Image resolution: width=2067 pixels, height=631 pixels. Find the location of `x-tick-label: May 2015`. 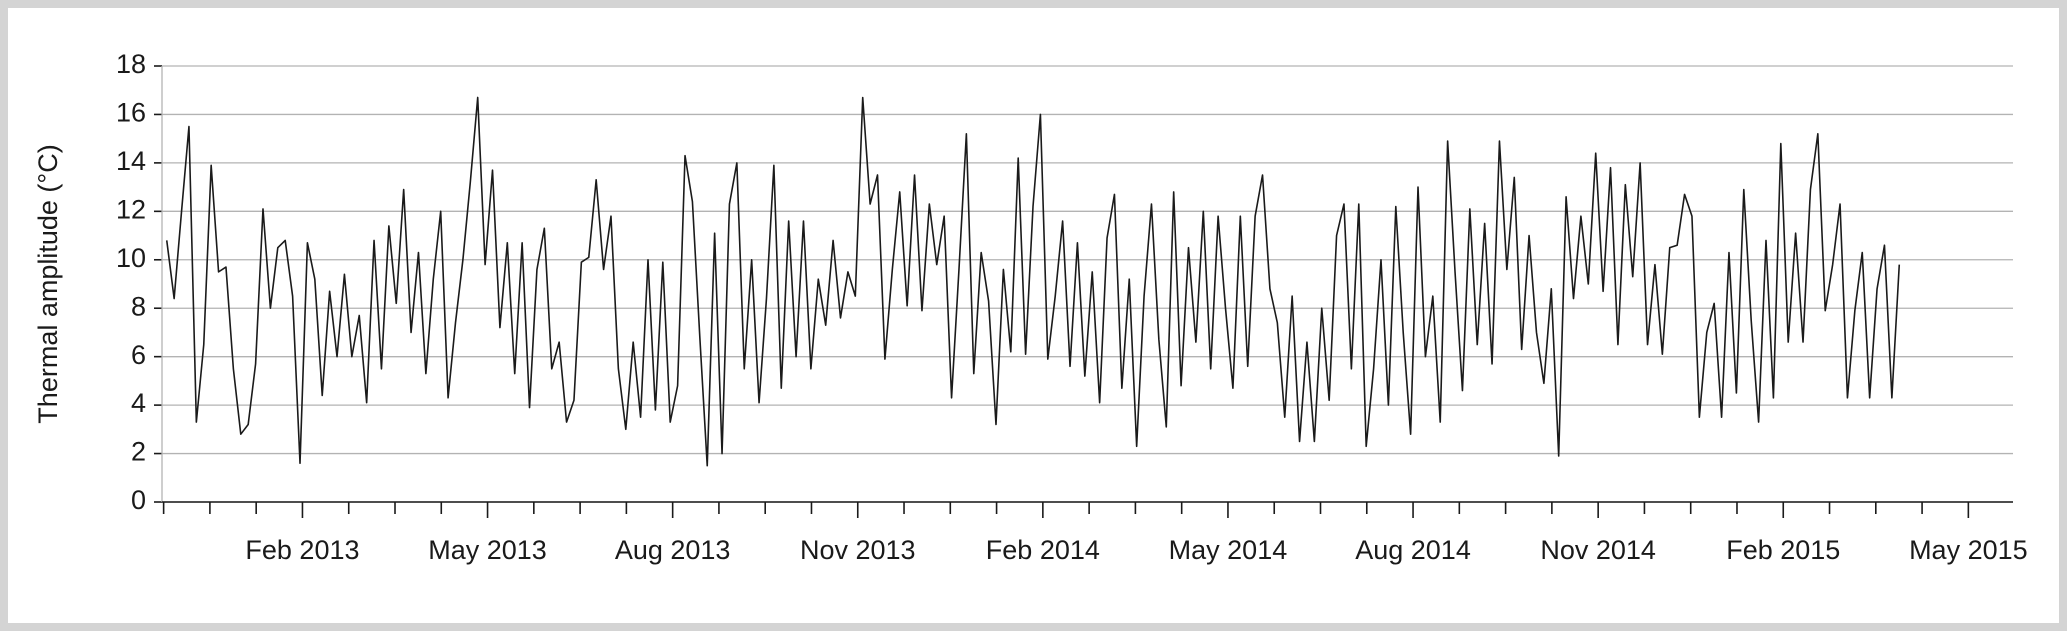

x-tick-label: May 2015 is located at coordinates (1968, 550).